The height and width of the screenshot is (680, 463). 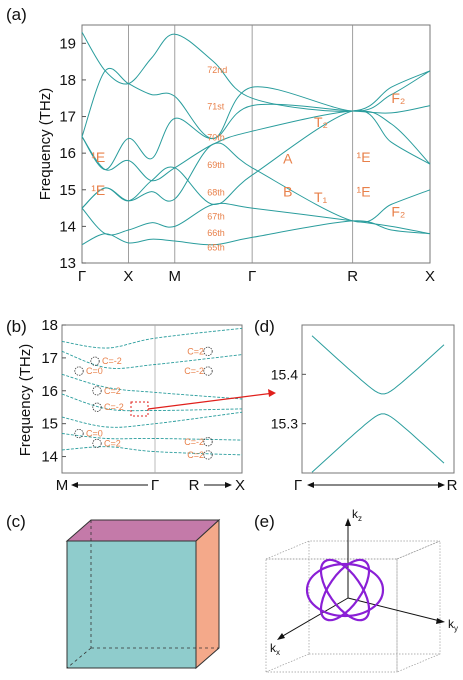 What do you see at coordinates (216, 107) in the screenshot?
I see `panel-a-band-label: 71st` at bounding box center [216, 107].